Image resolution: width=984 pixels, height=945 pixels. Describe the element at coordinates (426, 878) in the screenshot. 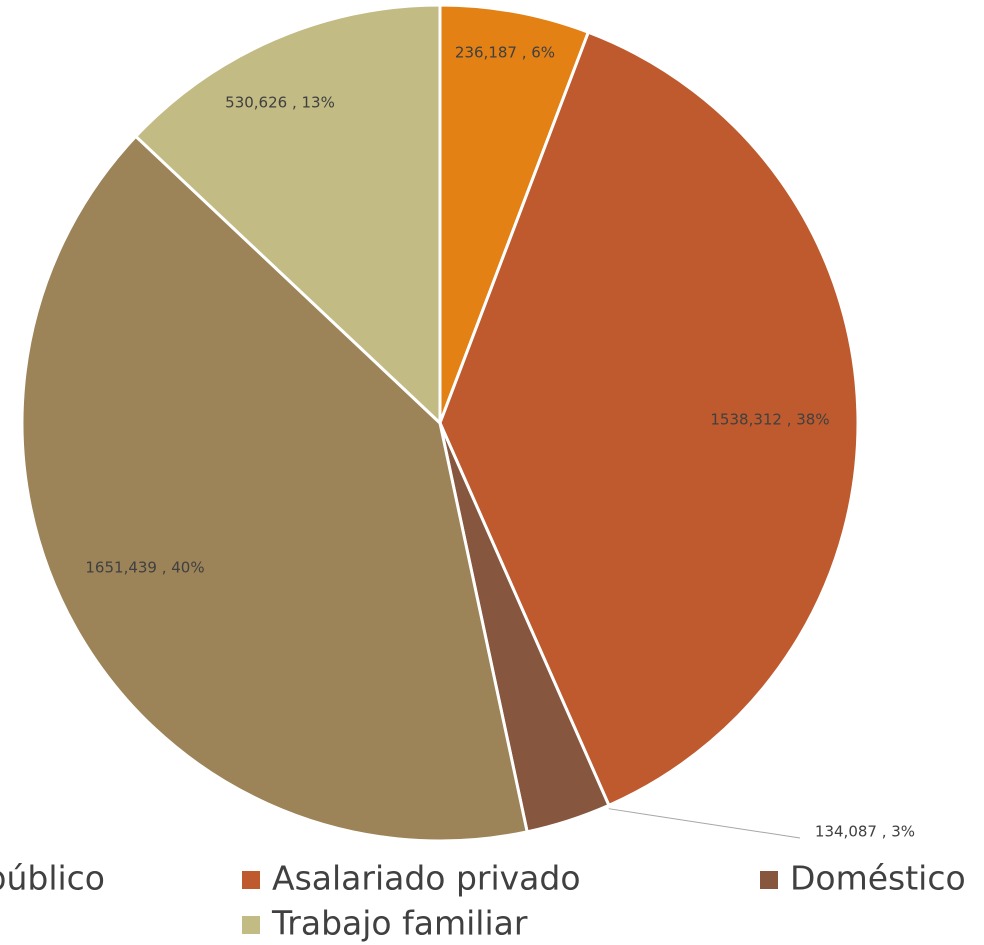

I see `legend-label: Asalariado privado` at that location.